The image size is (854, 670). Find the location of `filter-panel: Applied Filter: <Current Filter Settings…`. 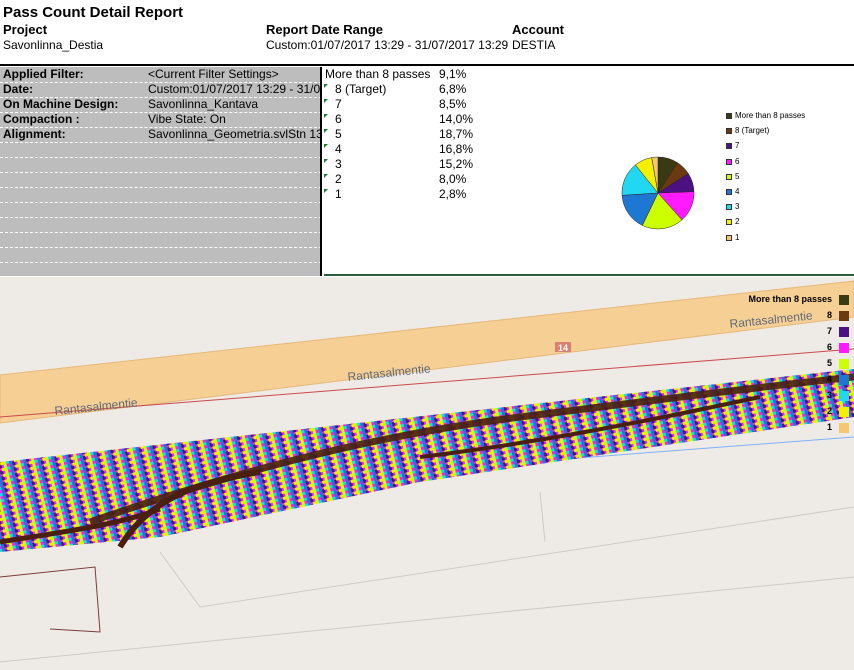

filter-panel: Applied Filter: <Current Filter Settings… is located at coordinates (161, 171).